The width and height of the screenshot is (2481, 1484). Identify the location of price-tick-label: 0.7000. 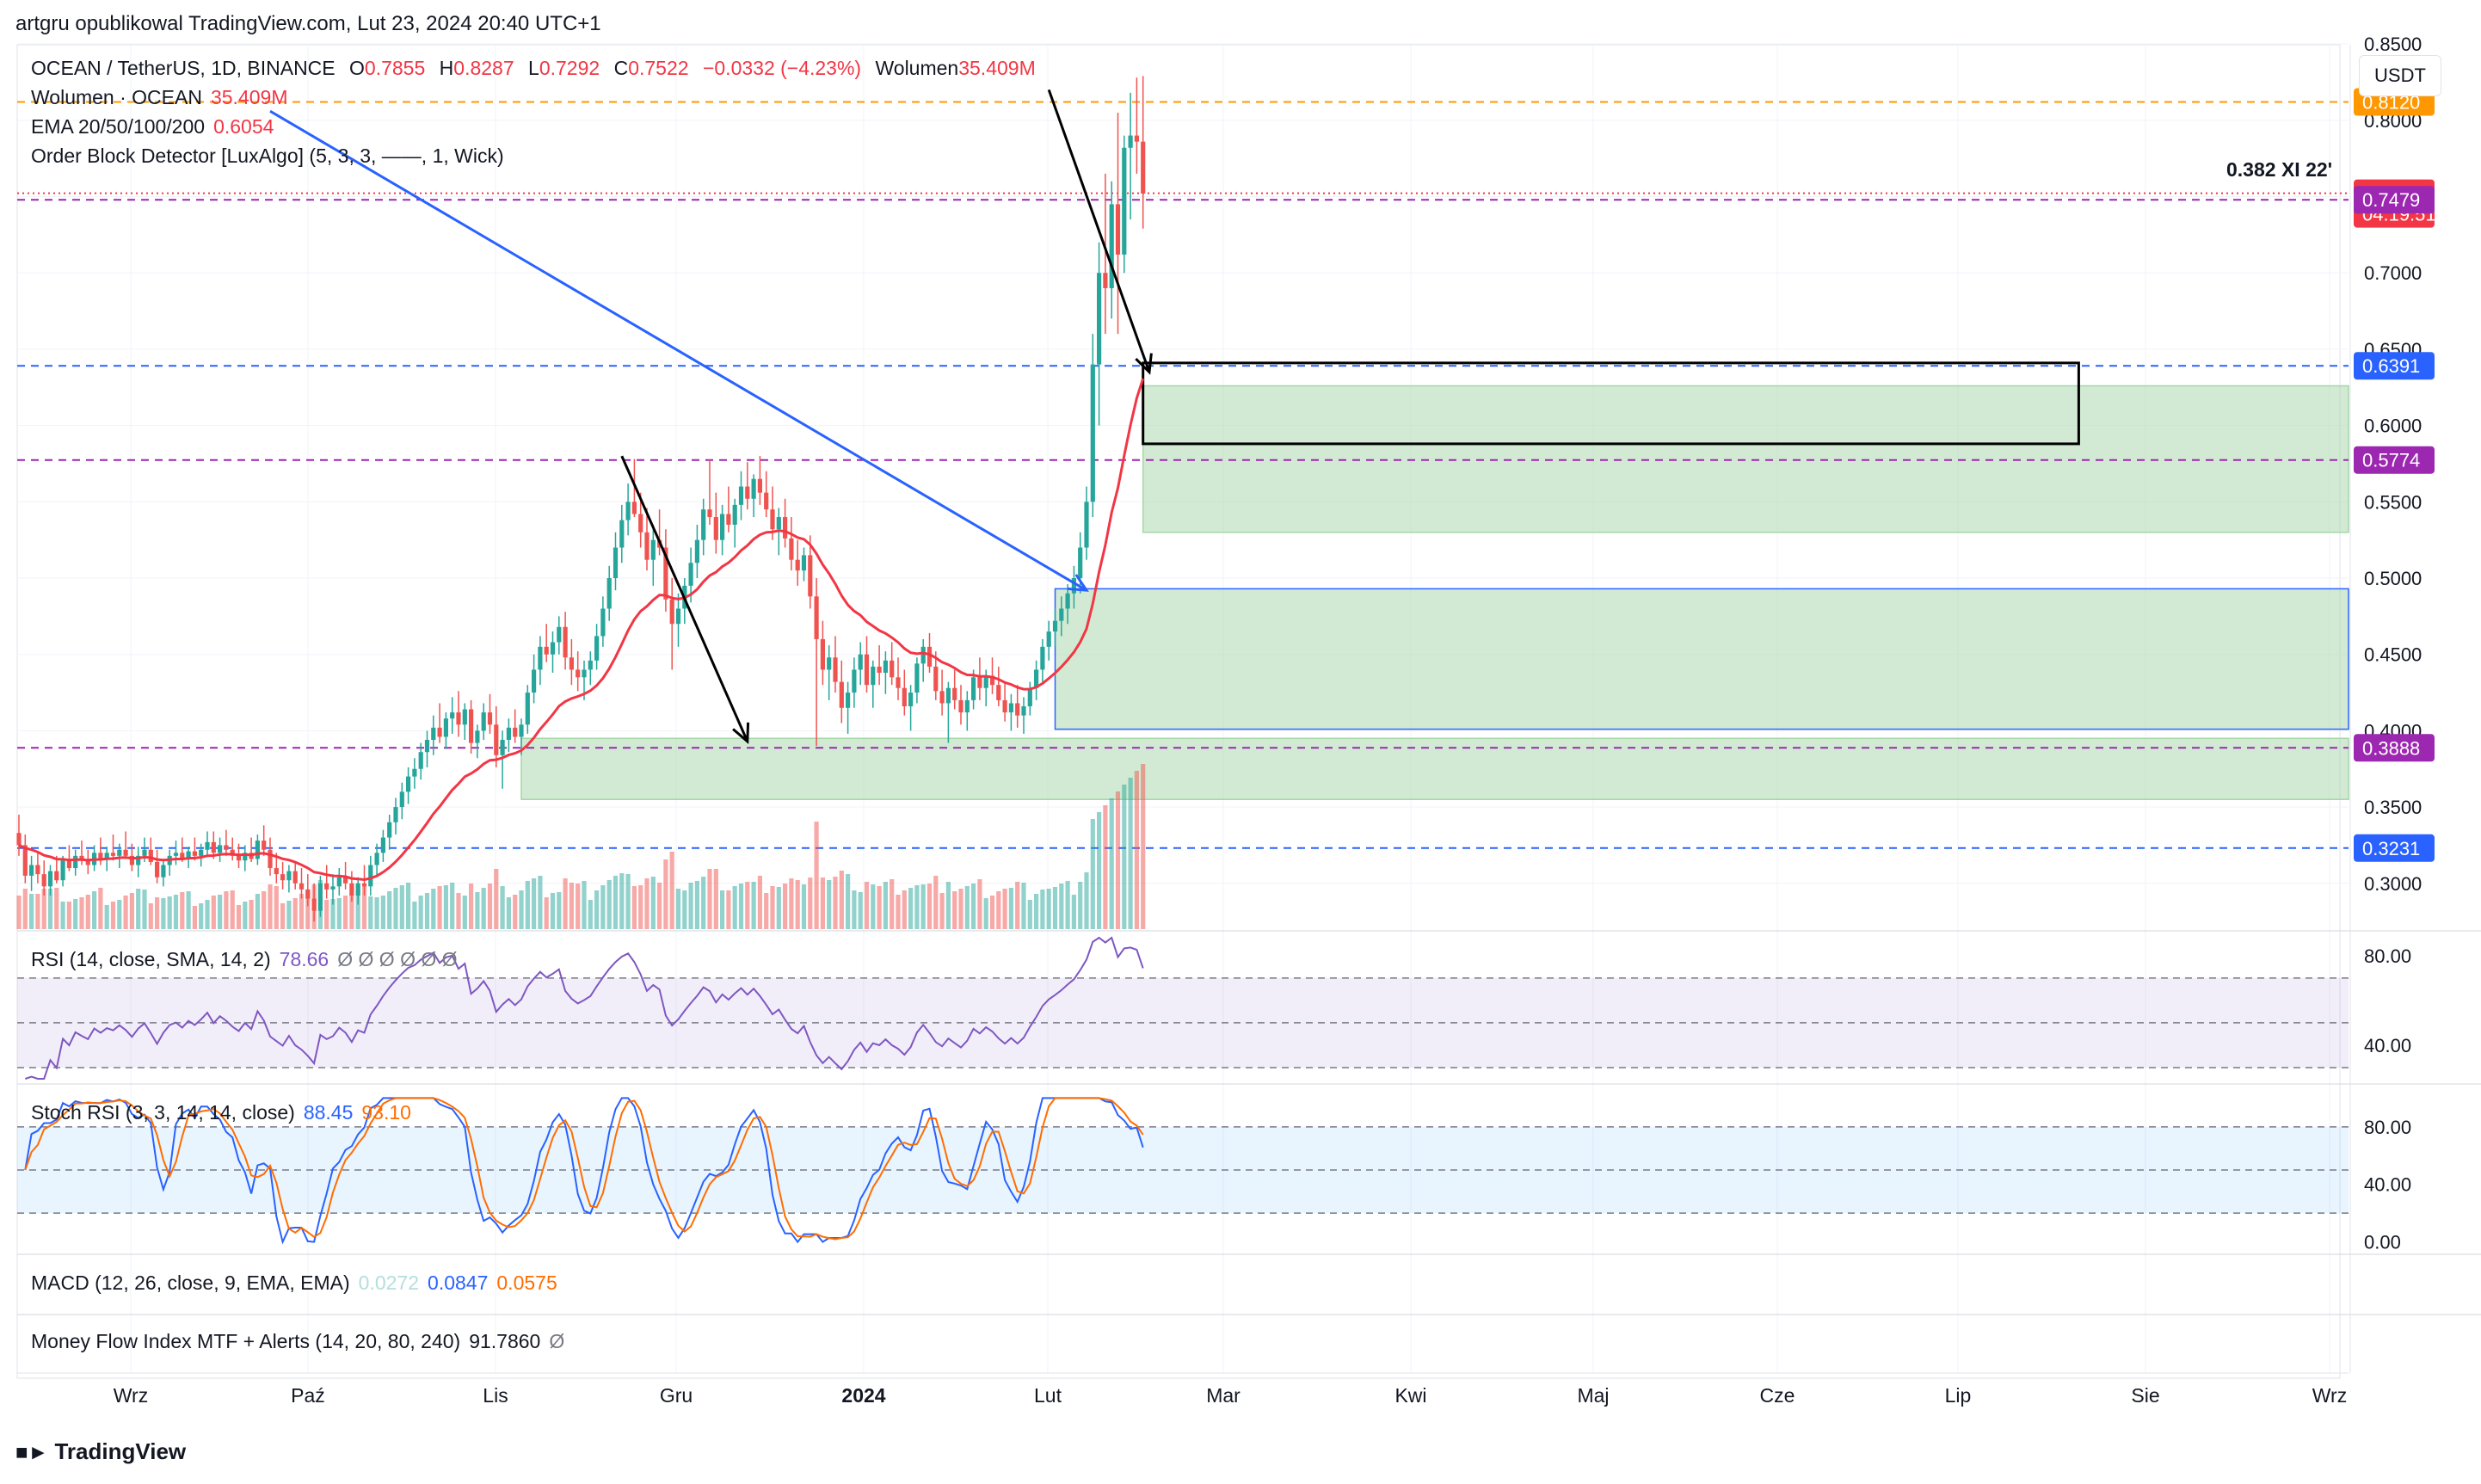
(2393, 273).